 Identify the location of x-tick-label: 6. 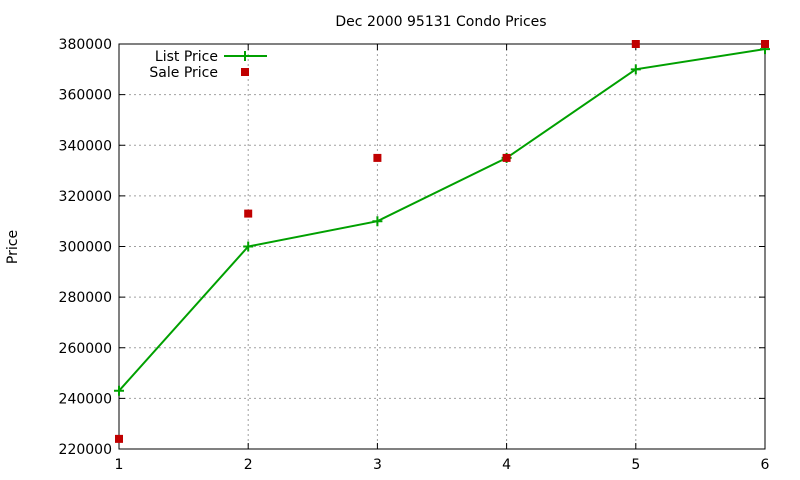
(765, 465).